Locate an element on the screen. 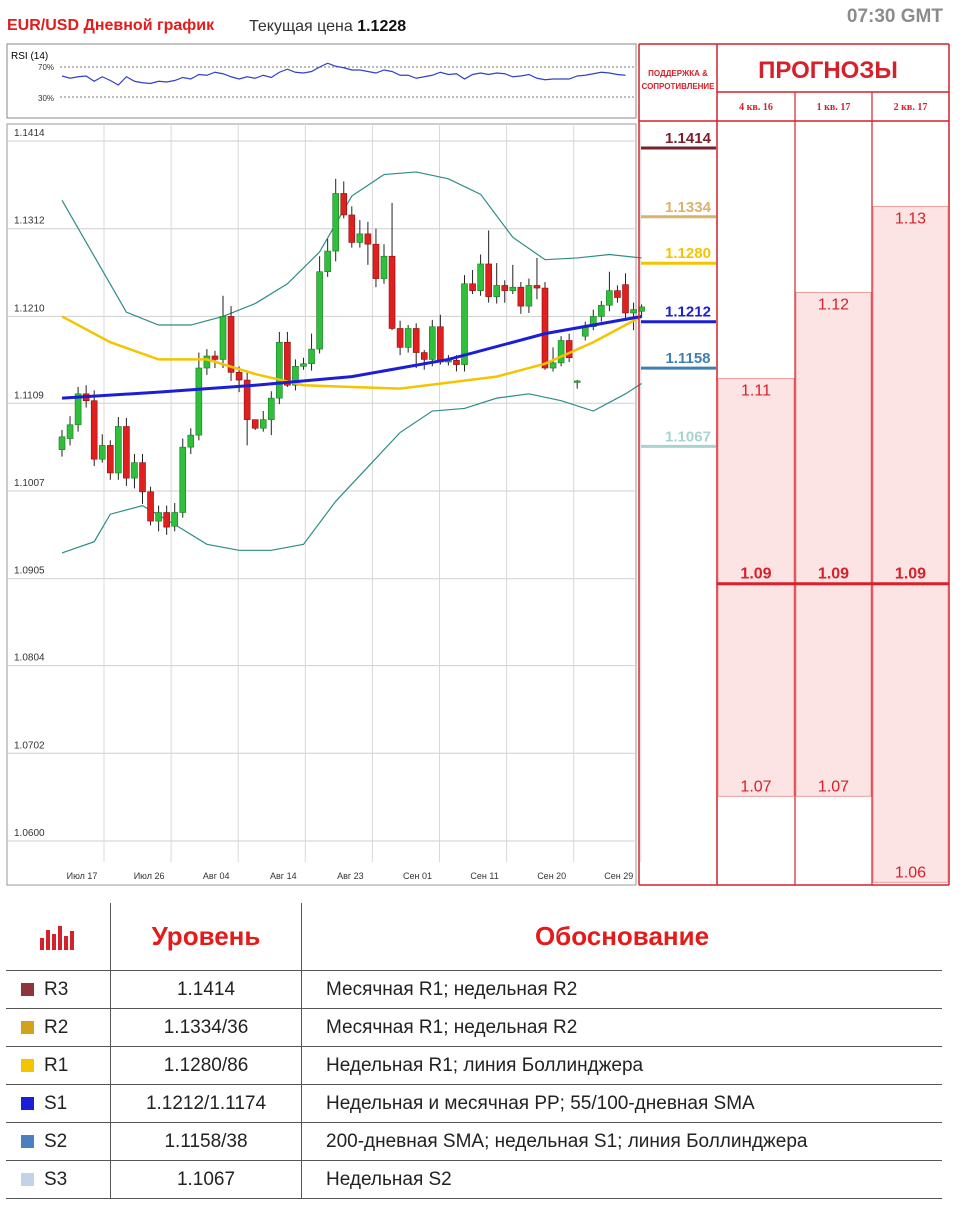  x-tick-label: Сен 29 is located at coordinates (618, 876).